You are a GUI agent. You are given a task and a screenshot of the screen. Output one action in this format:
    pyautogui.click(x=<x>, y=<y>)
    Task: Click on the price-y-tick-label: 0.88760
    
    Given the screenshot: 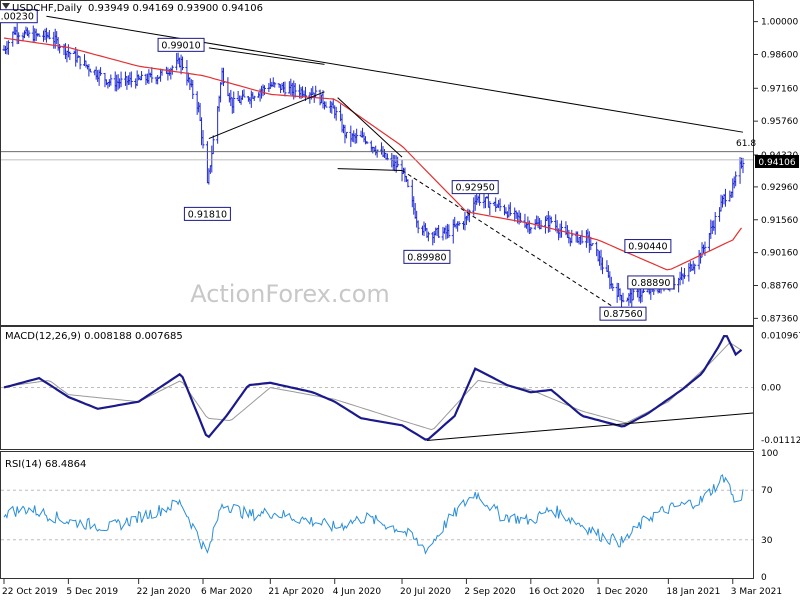 What is the action you would take?
    pyautogui.click(x=779, y=286)
    